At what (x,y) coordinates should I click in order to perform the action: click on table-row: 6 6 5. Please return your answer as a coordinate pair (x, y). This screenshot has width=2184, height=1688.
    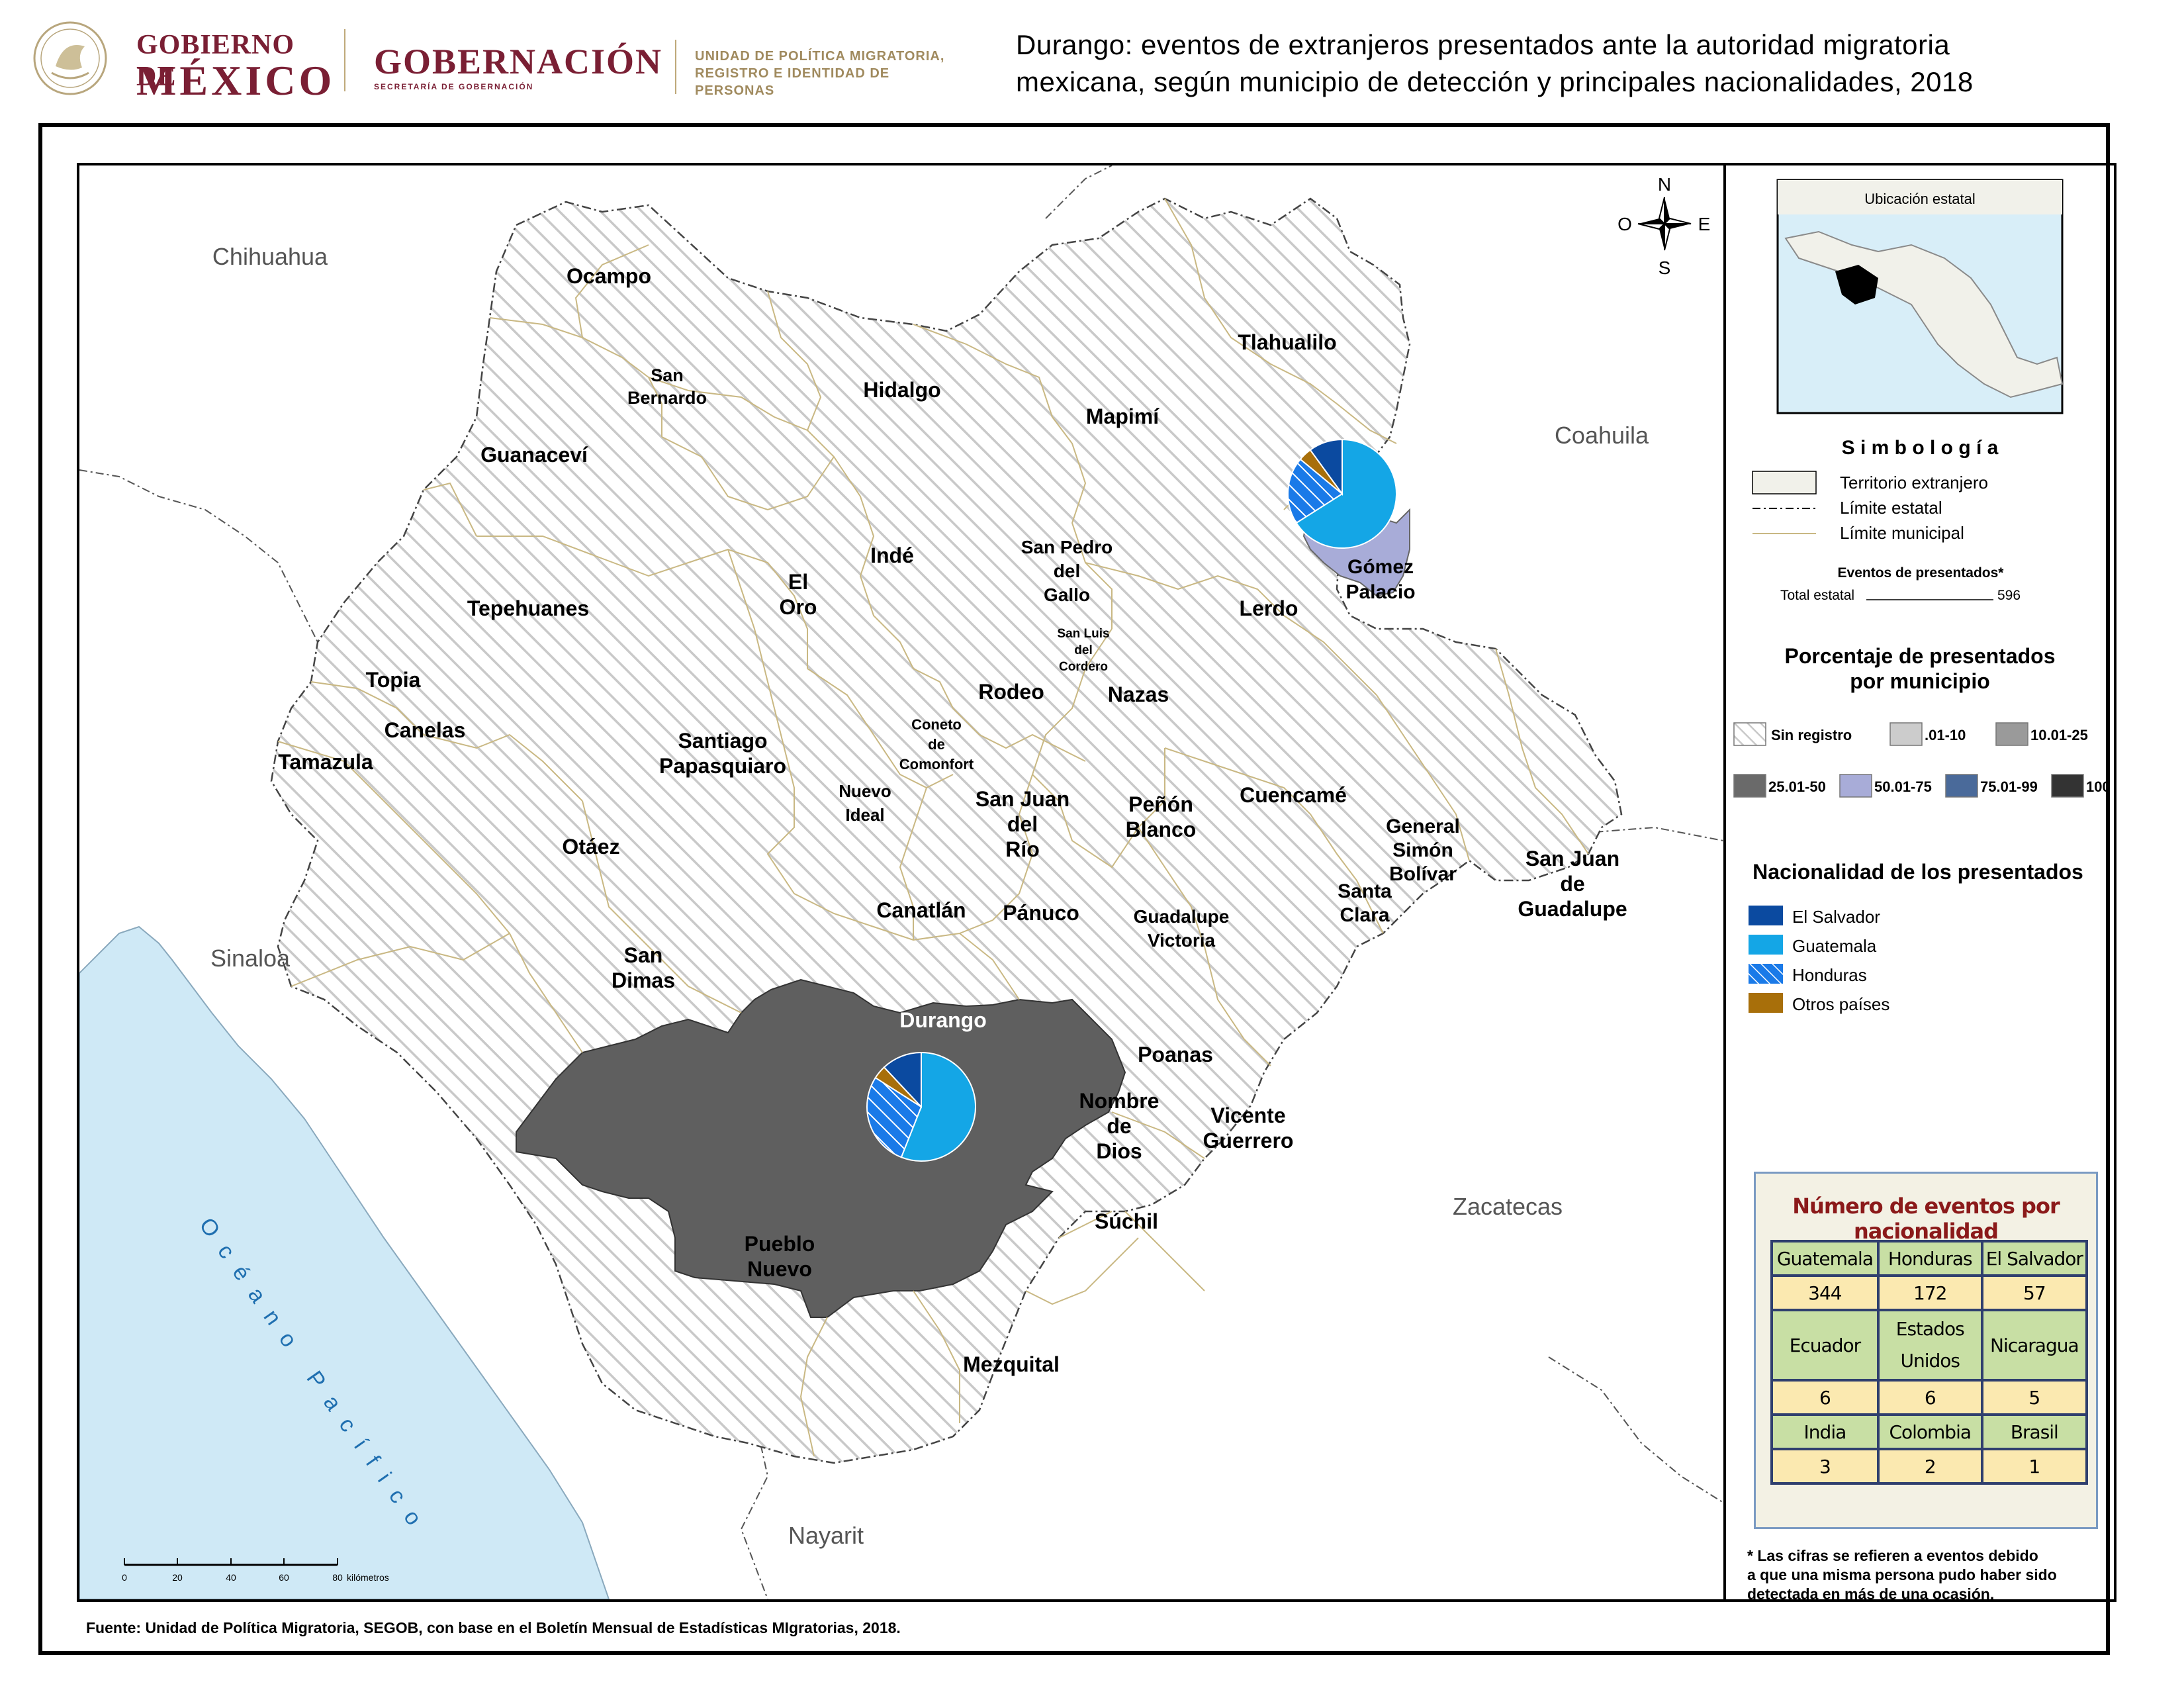
    Looking at the image, I should click on (1929, 1397).